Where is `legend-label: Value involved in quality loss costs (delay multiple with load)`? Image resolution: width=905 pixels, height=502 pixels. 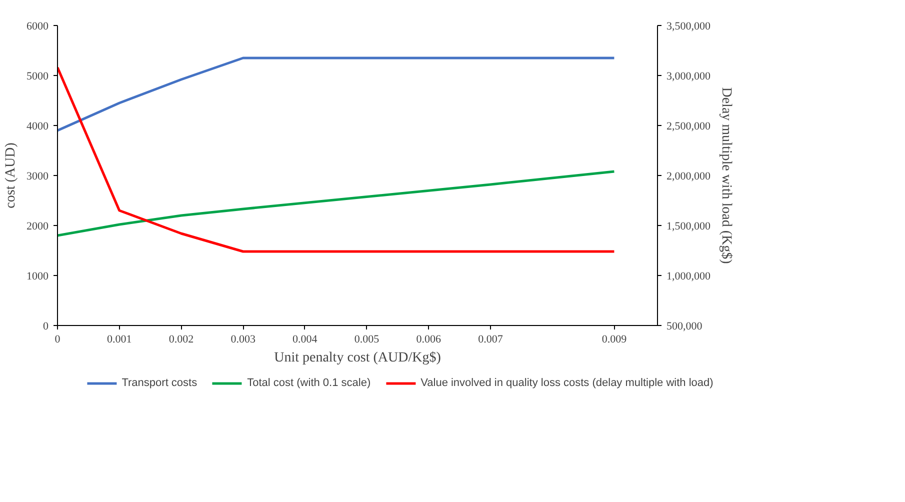 legend-label: Value involved in quality loss costs (delay multiple with load) is located at coordinates (567, 383).